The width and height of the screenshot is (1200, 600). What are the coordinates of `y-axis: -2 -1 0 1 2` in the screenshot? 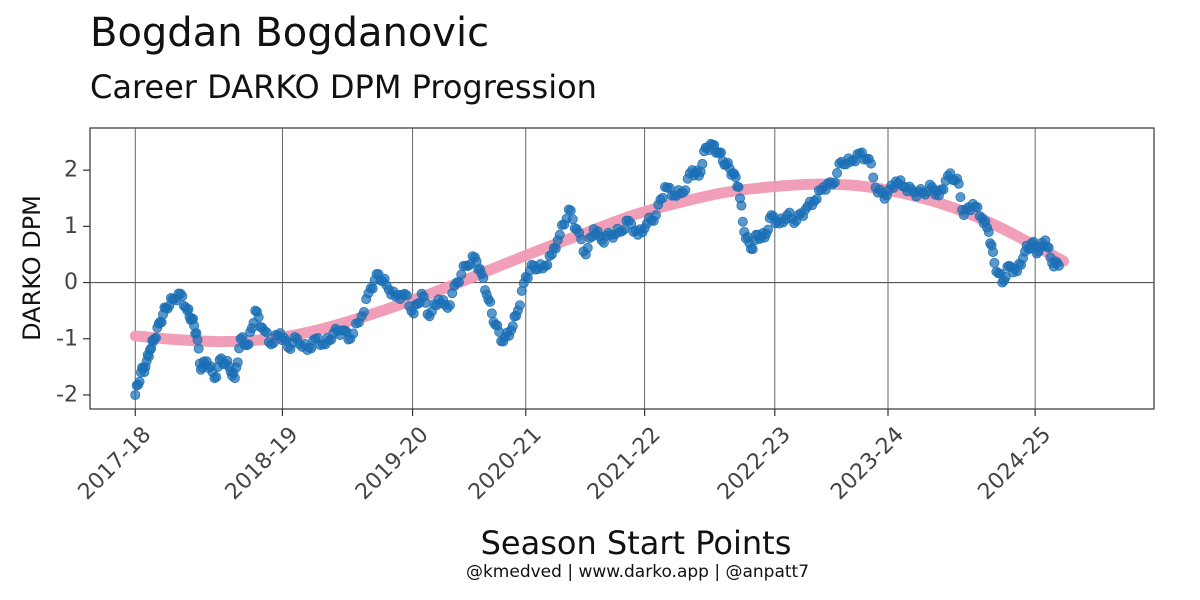 It's located at (73, 282).